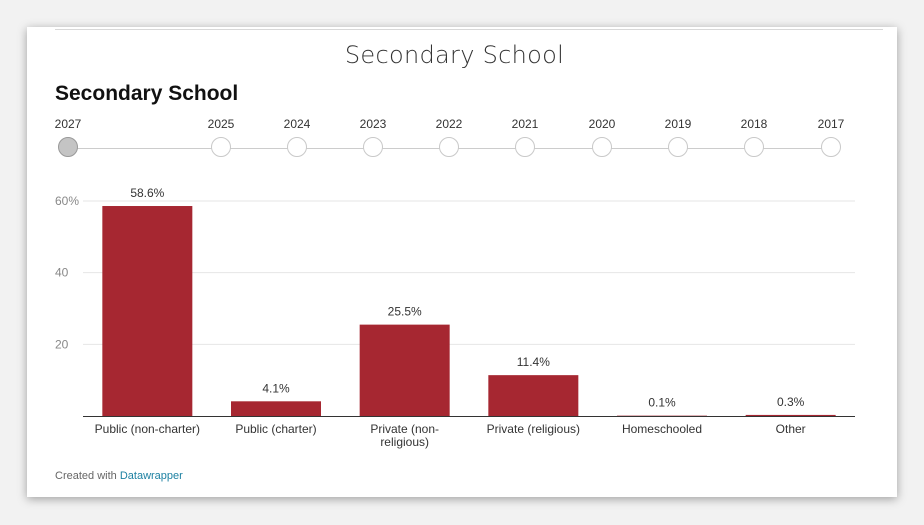  I want to click on category-label: Public (non-charter), so click(147, 429).